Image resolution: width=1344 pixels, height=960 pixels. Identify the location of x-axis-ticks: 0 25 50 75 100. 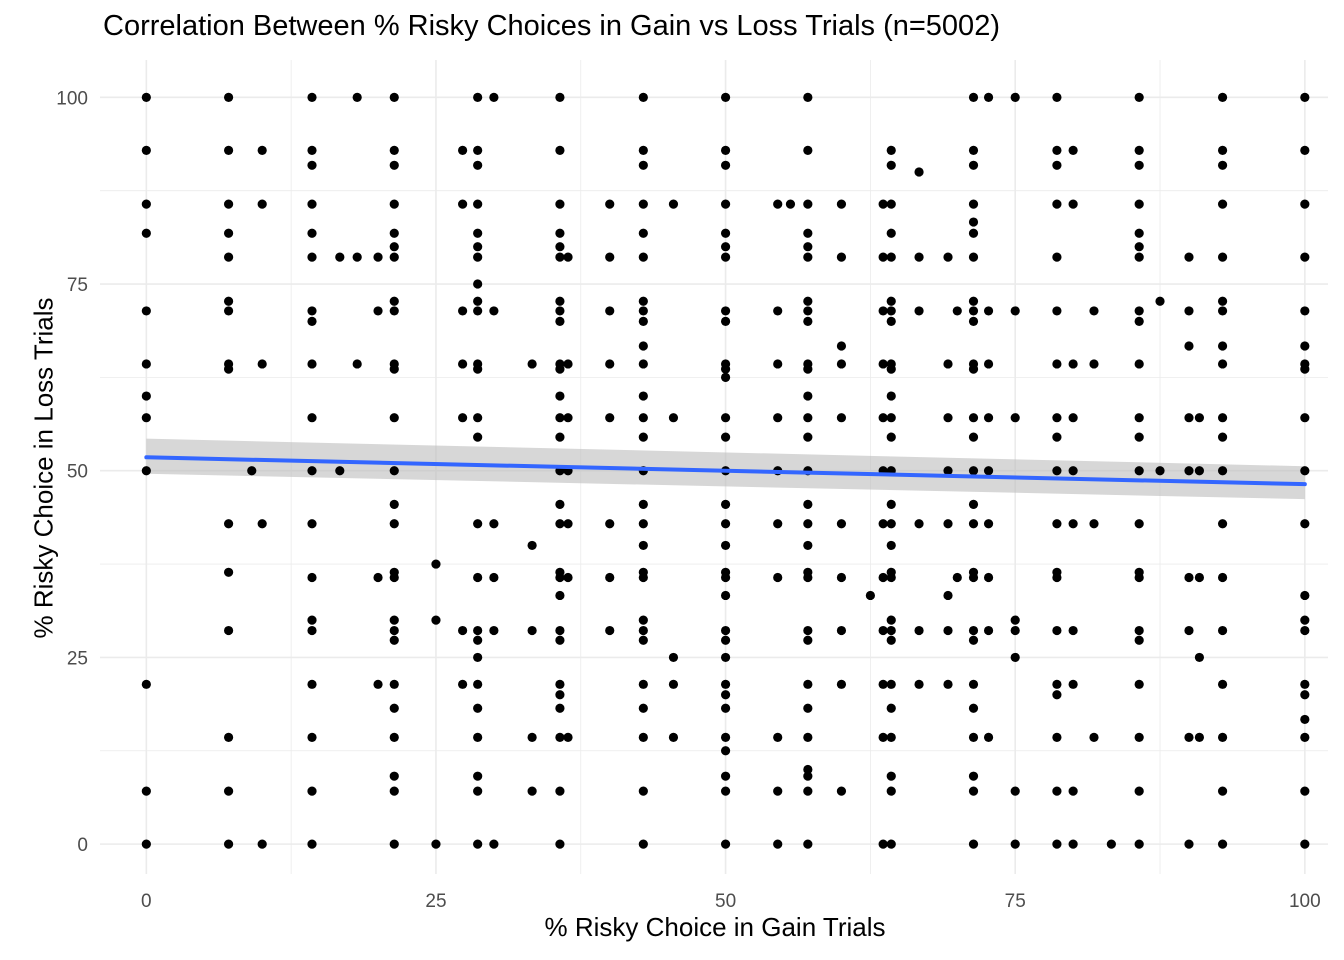
(731, 901).